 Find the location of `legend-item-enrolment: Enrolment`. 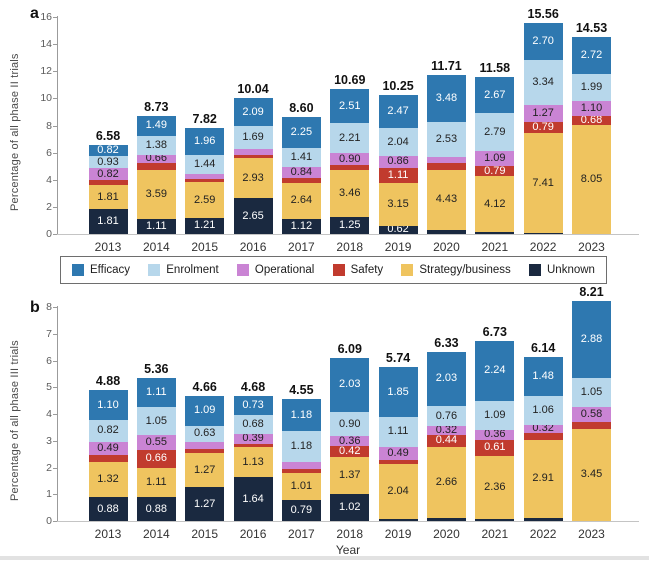

legend-item-enrolment: Enrolment is located at coordinates (183, 270).